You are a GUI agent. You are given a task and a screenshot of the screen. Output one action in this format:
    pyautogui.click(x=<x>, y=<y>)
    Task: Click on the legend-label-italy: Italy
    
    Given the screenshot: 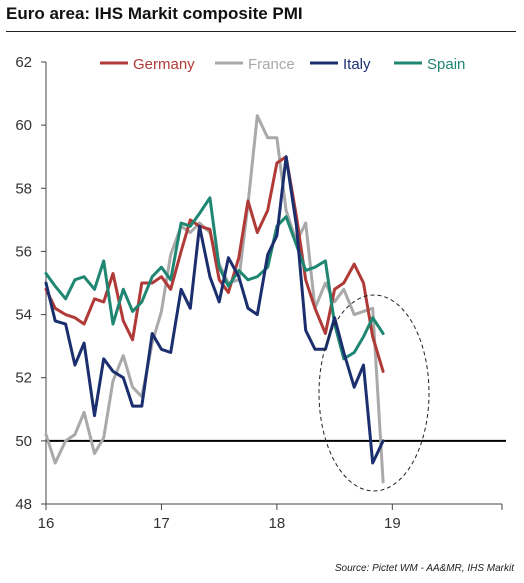 What is the action you would take?
    pyautogui.click(x=357, y=64)
    